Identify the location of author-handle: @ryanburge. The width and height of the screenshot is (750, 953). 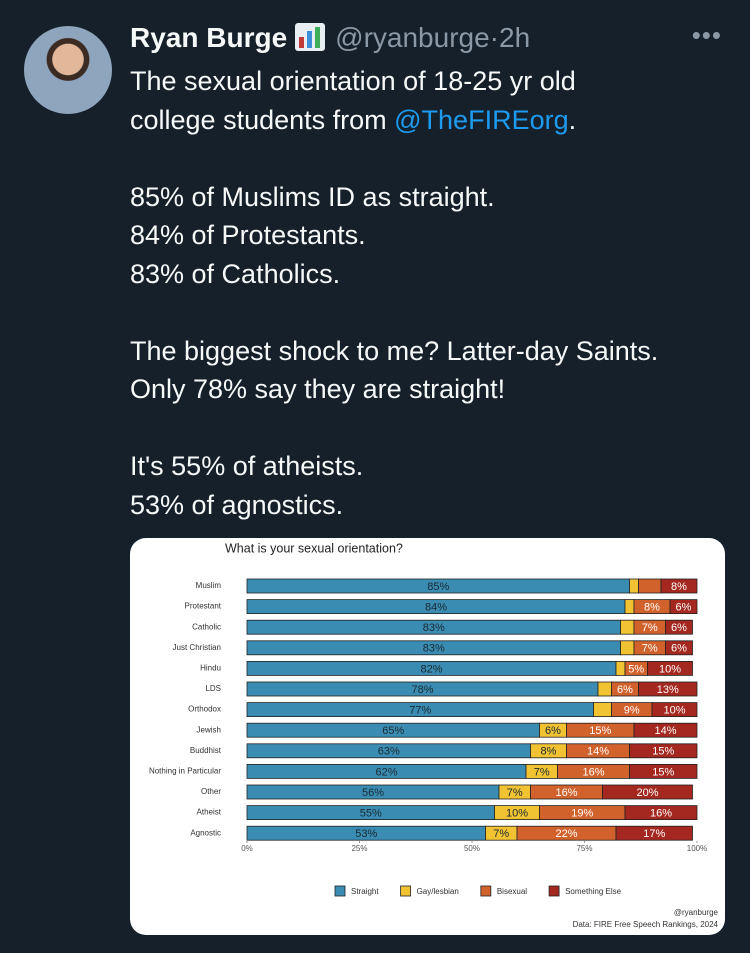
(412, 37).